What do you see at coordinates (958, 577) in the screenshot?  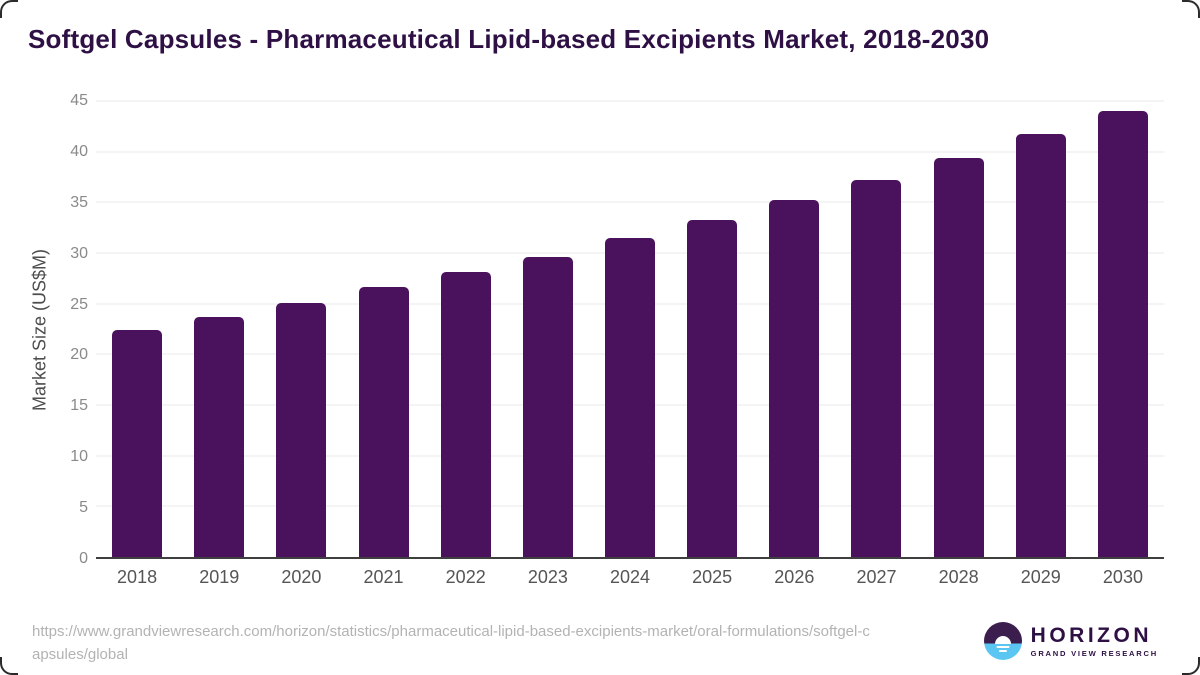 I see `x-tick-2028: 2028` at bounding box center [958, 577].